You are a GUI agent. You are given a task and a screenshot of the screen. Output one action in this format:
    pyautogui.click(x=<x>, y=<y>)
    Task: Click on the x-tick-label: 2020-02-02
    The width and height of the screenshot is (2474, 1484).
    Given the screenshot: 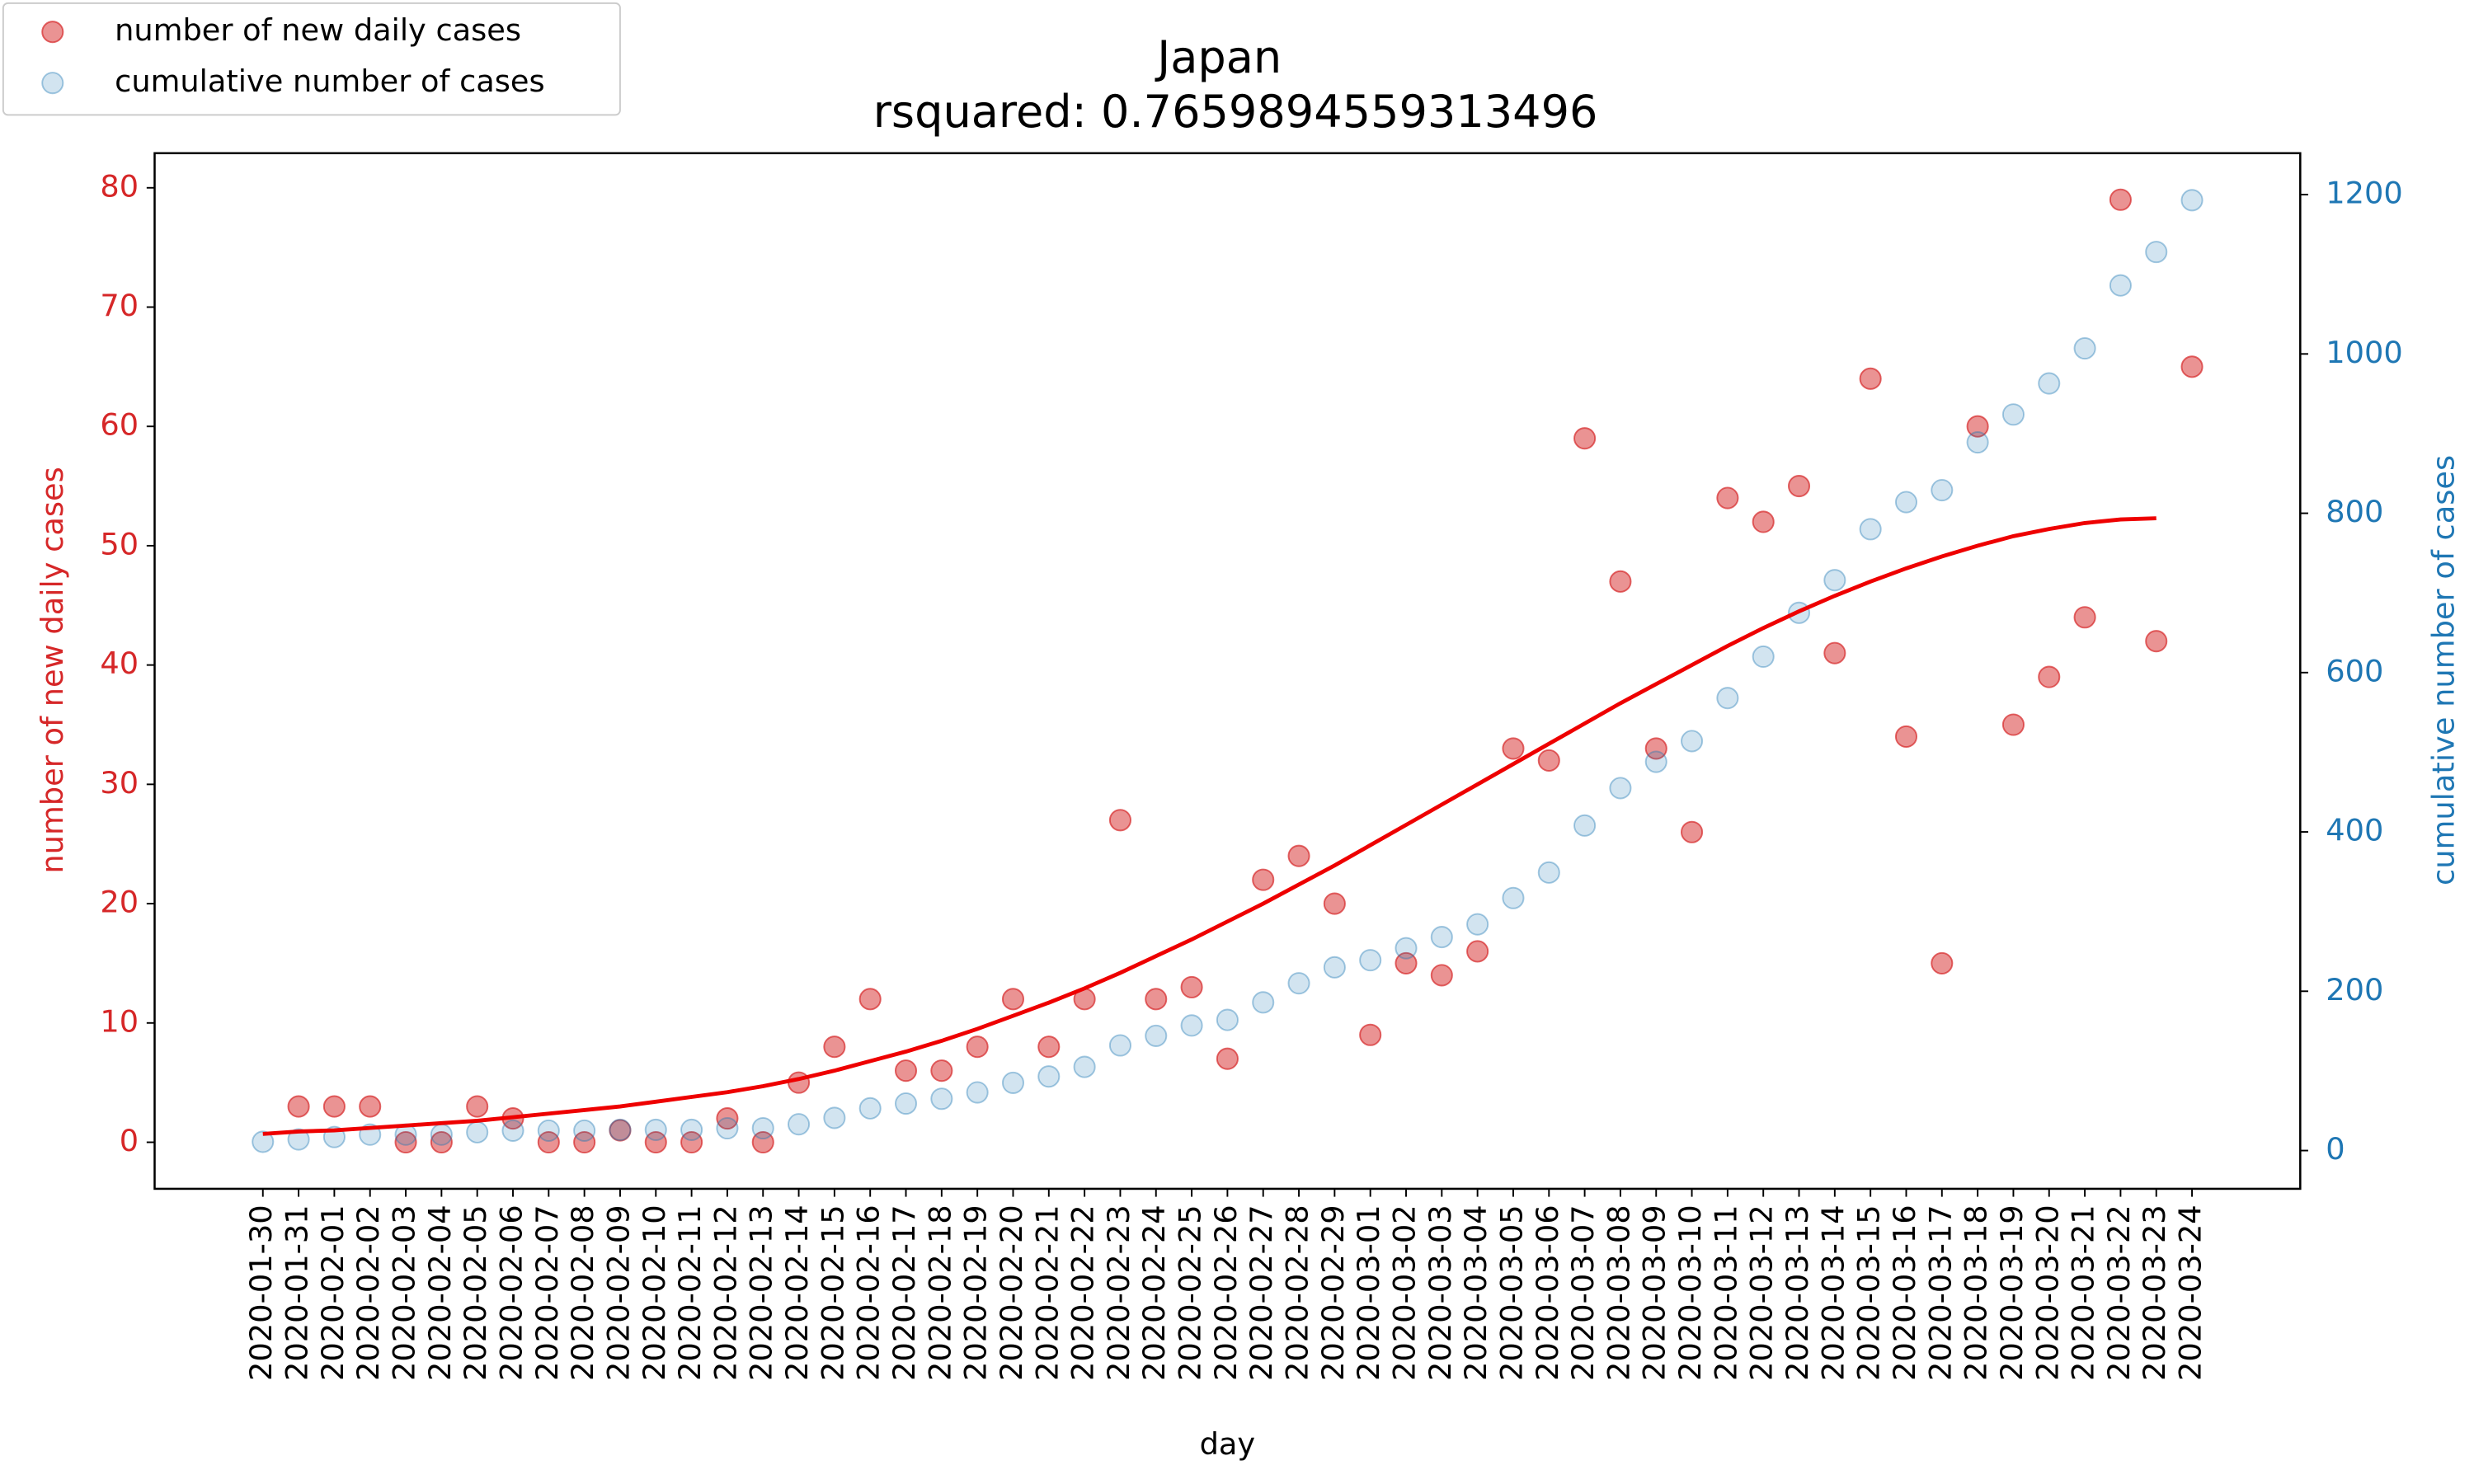 What is the action you would take?
    pyautogui.click(x=368, y=1293)
    